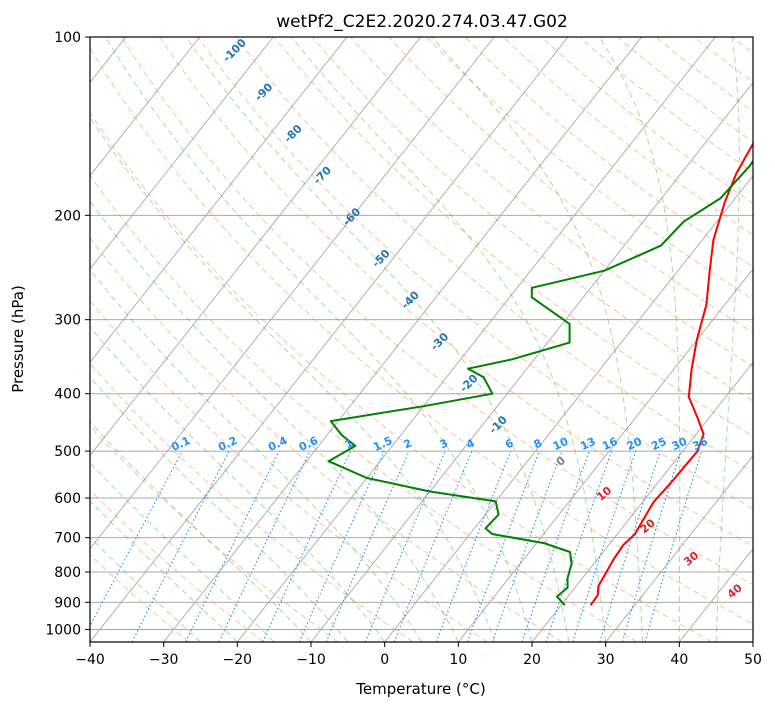 The height and width of the screenshot is (713, 775). Describe the element at coordinates (67, 216) in the screenshot. I see `y-tick-label: 200` at that location.